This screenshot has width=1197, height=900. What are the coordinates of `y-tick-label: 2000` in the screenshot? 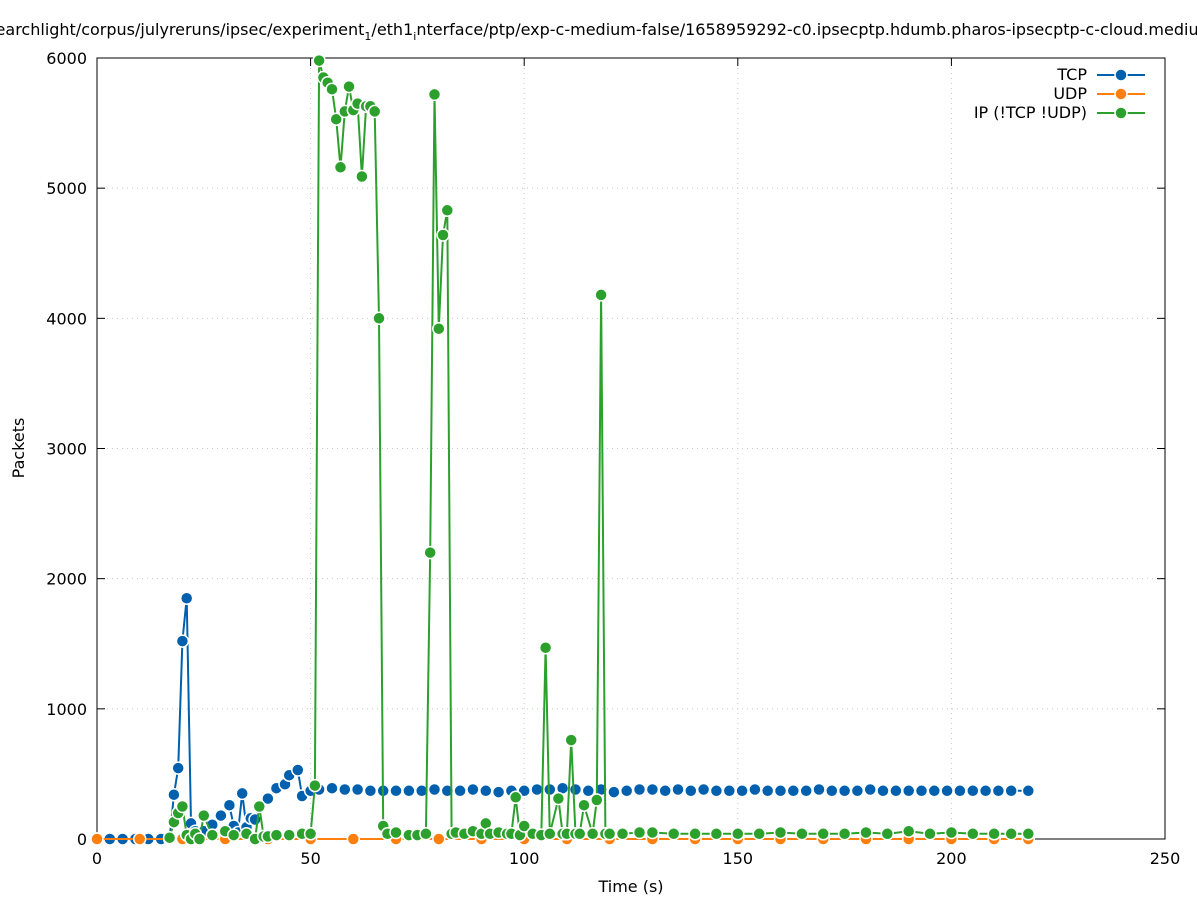 It's located at (66, 579).